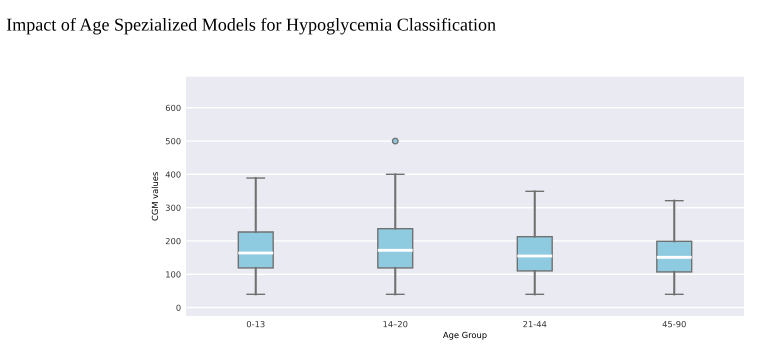 The height and width of the screenshot is (357, 775). What do you see at coordinates (173, 241) in the screenshot?
I see `y-tick-label: 200` at bounding box center [173, 241].